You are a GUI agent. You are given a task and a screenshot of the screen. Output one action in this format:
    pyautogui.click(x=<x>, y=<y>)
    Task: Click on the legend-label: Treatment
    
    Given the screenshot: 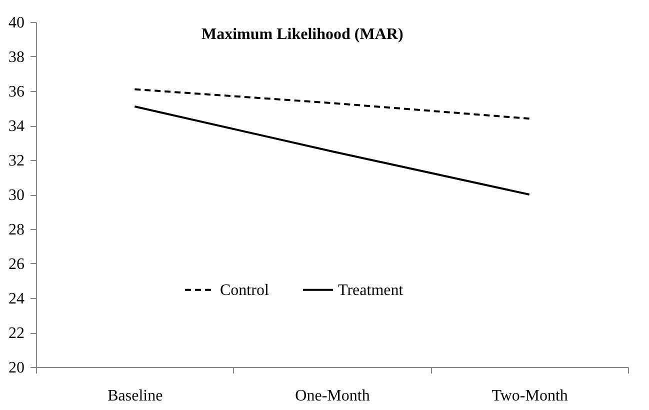 What is the action you would take?
    pyautogui.click(x=371, y=290)
    